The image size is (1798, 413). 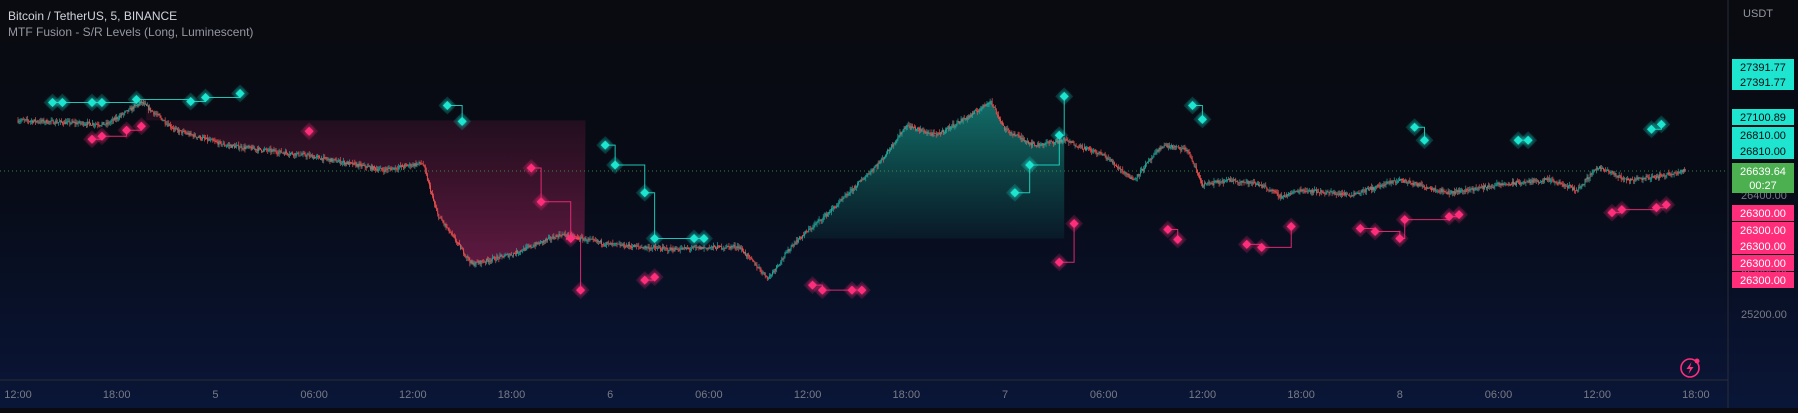 I want to click on symbol-title: Bitcoin / TetherUS, 5, BINANCE, so click(x=93, y=16).